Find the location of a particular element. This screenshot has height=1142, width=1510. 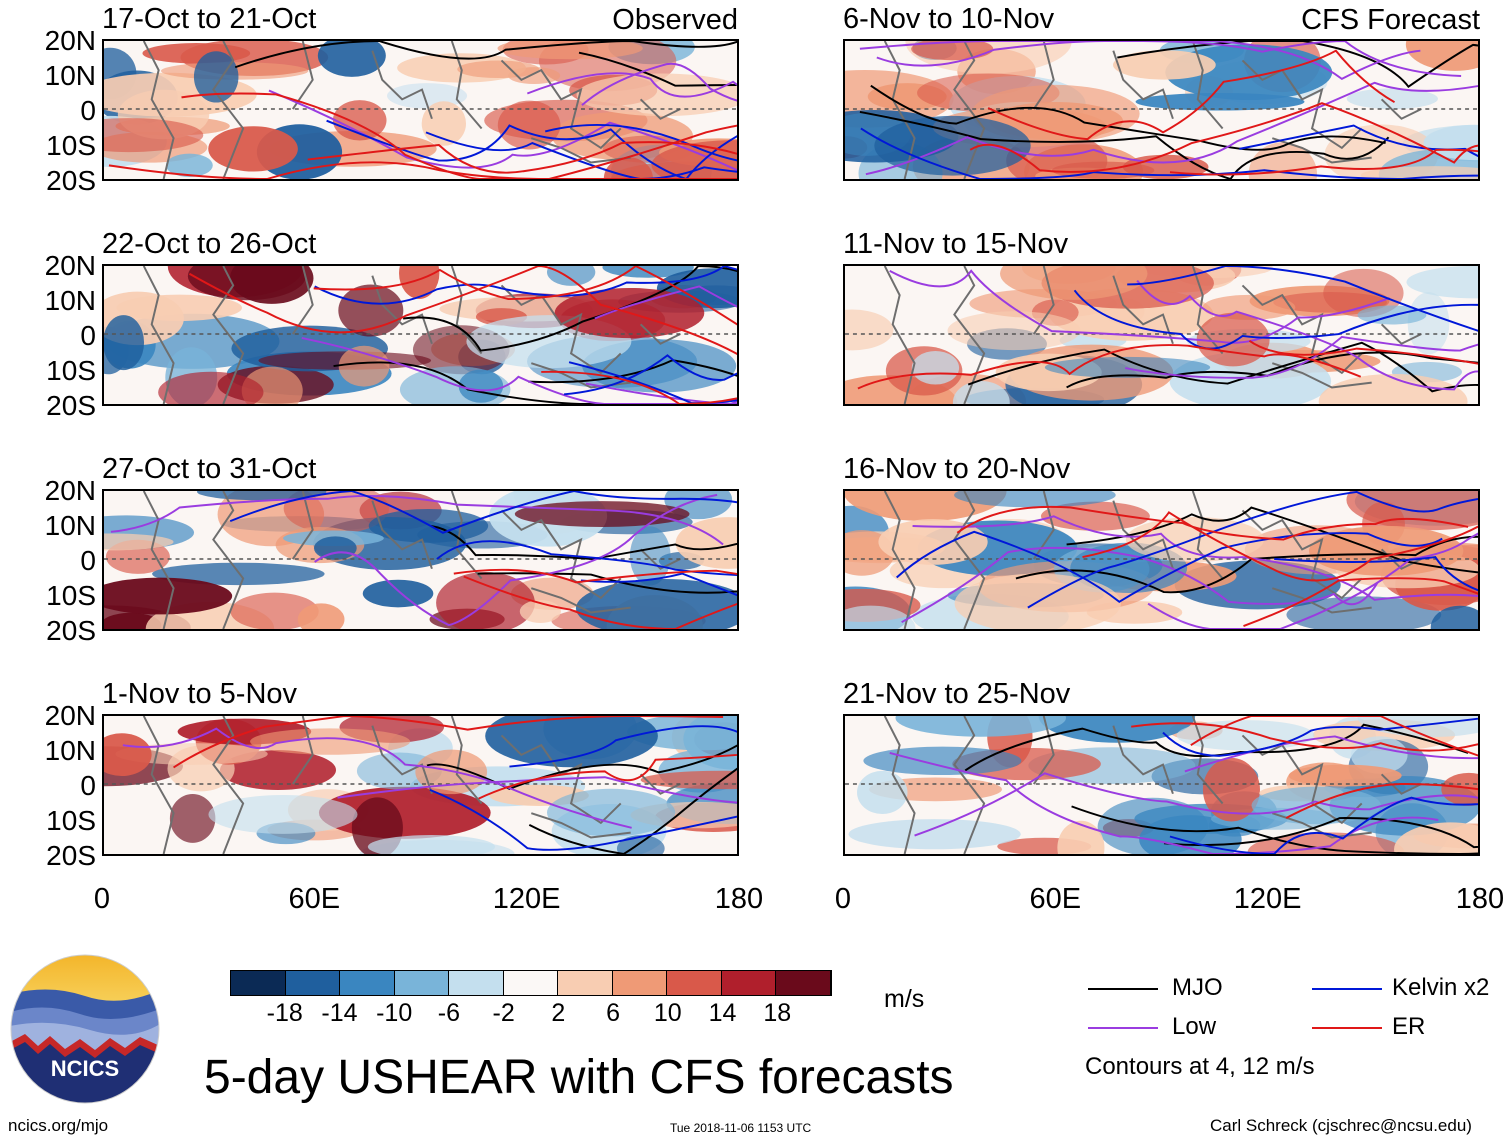

footer-author: Carl Schreck (cjschrec@ncsu.edu) is located at coordinates (1341, 1125).